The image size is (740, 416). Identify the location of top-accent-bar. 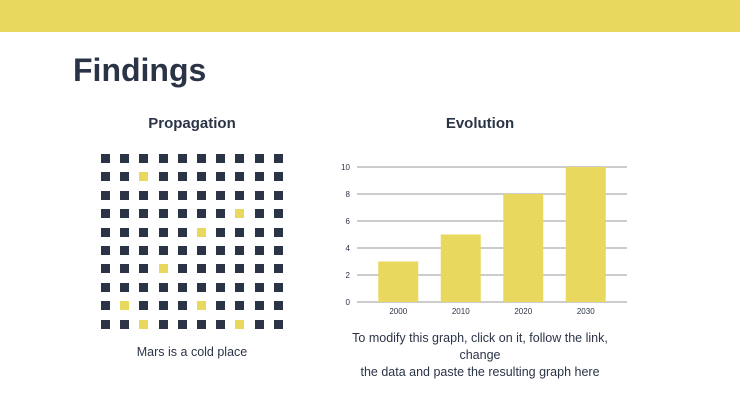
(370, 16).